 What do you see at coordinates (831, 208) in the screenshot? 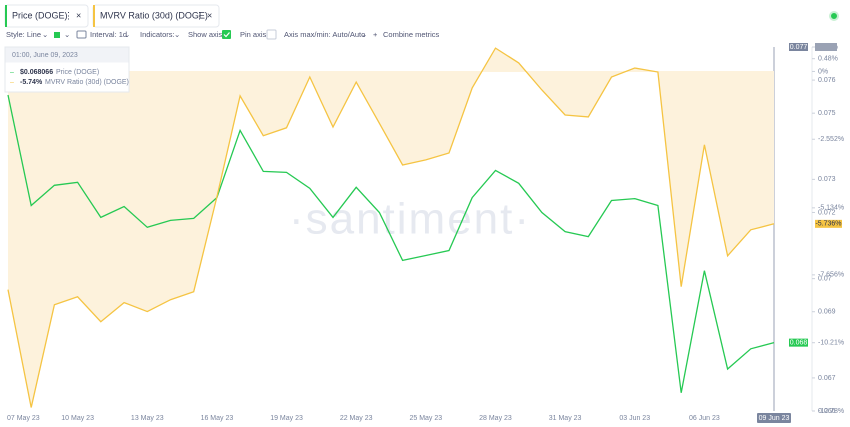
I see `y2-tick-label: -5.134%` at bounding box center [831, 208].